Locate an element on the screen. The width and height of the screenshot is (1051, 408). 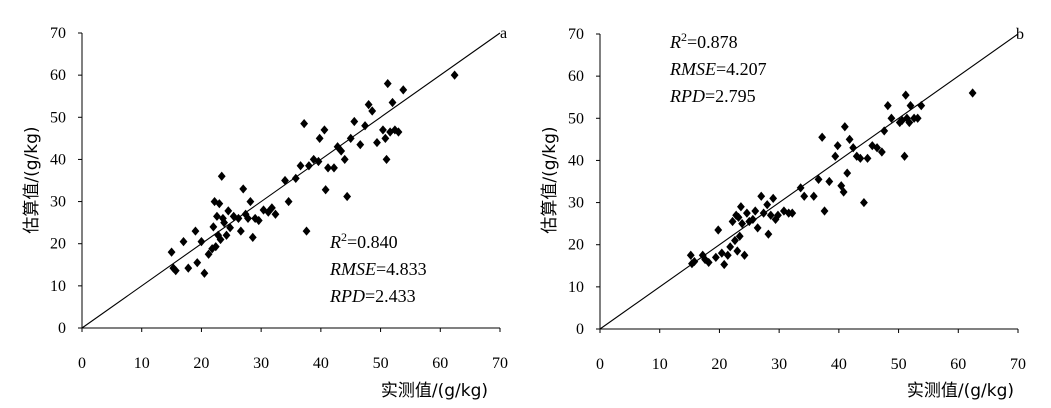
x-tick-label: 60 is located at coordinates (958, 364).